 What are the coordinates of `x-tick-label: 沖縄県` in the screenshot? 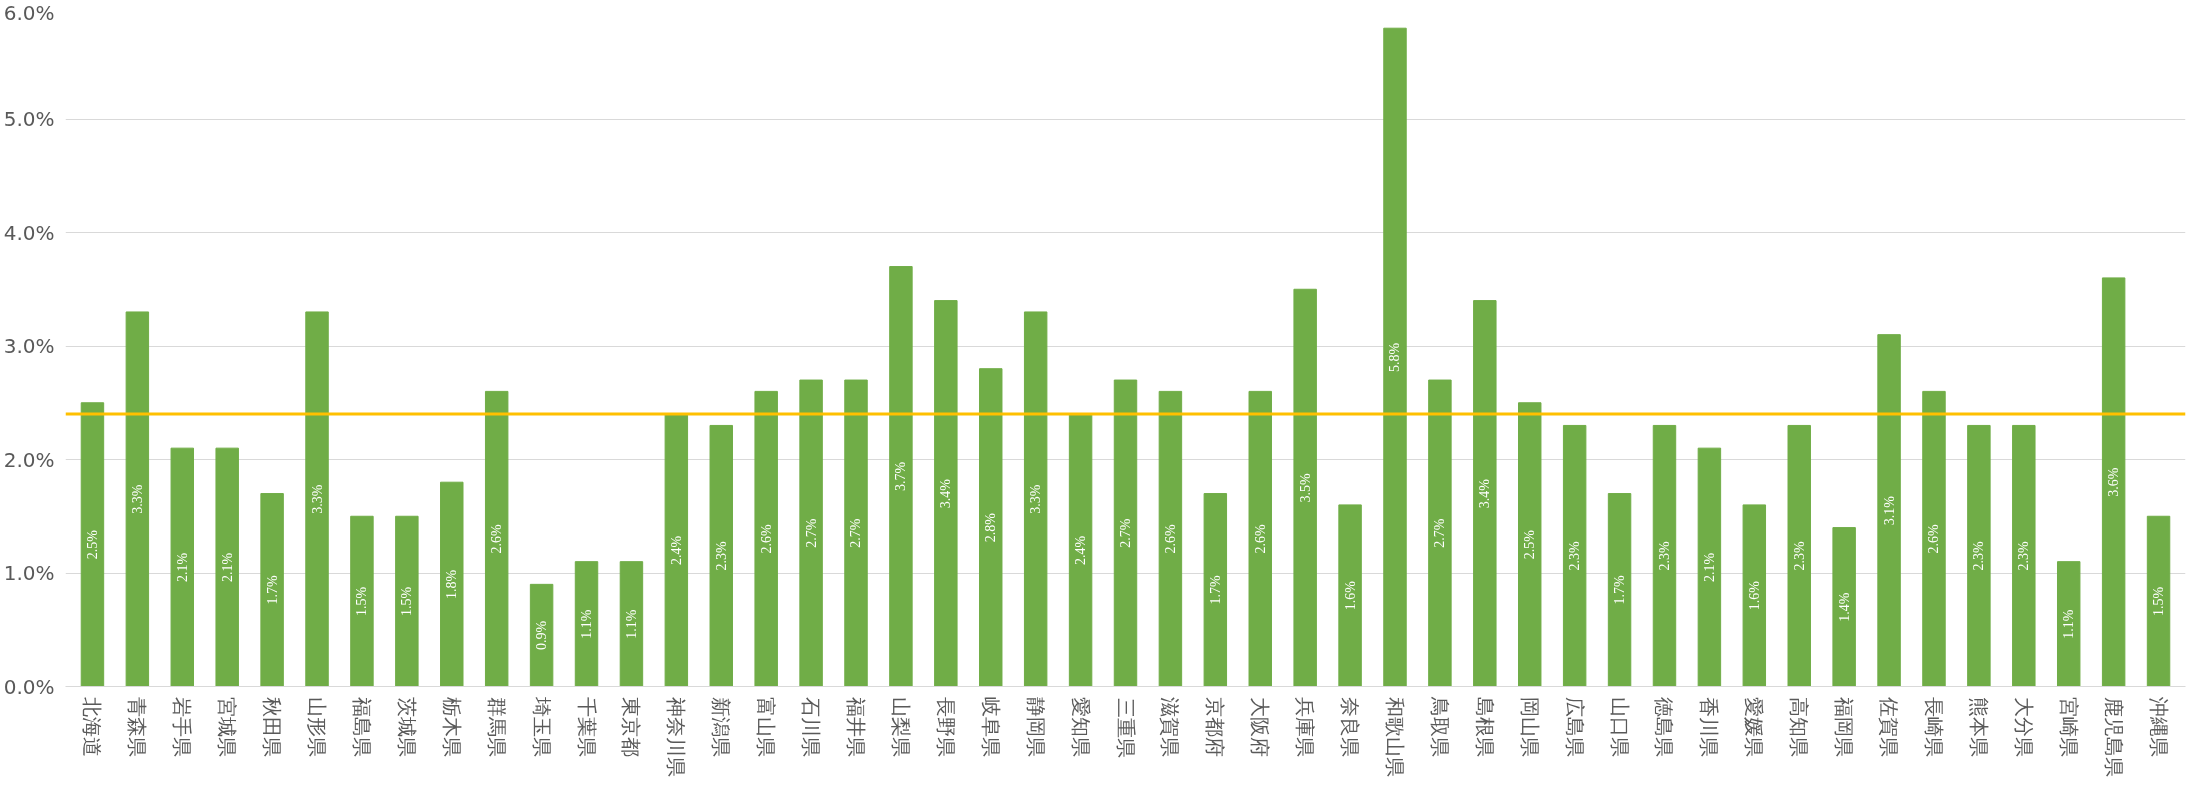 It's located at (2158, 727).